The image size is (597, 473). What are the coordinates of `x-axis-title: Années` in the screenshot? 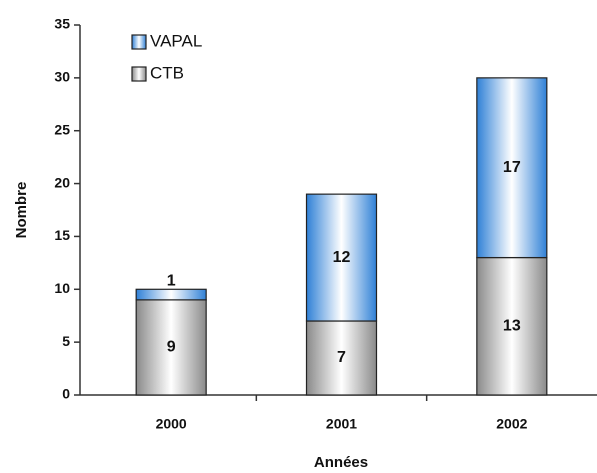 It's located at (341, 462).